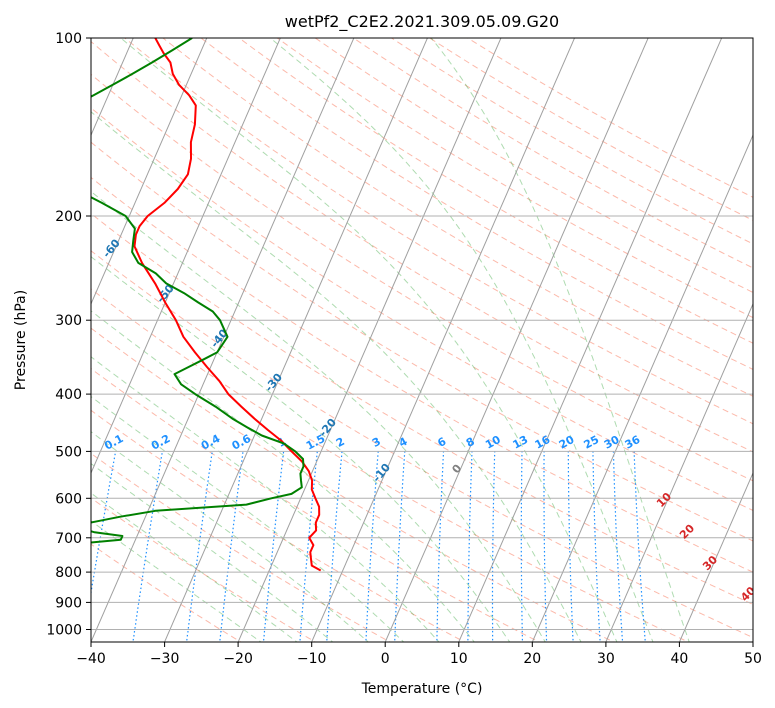 This screenshot has height=708, width=775. Describe the element at coordinates (68, 603) in the screenshot. I see `y-tick-label: 900` at that location.